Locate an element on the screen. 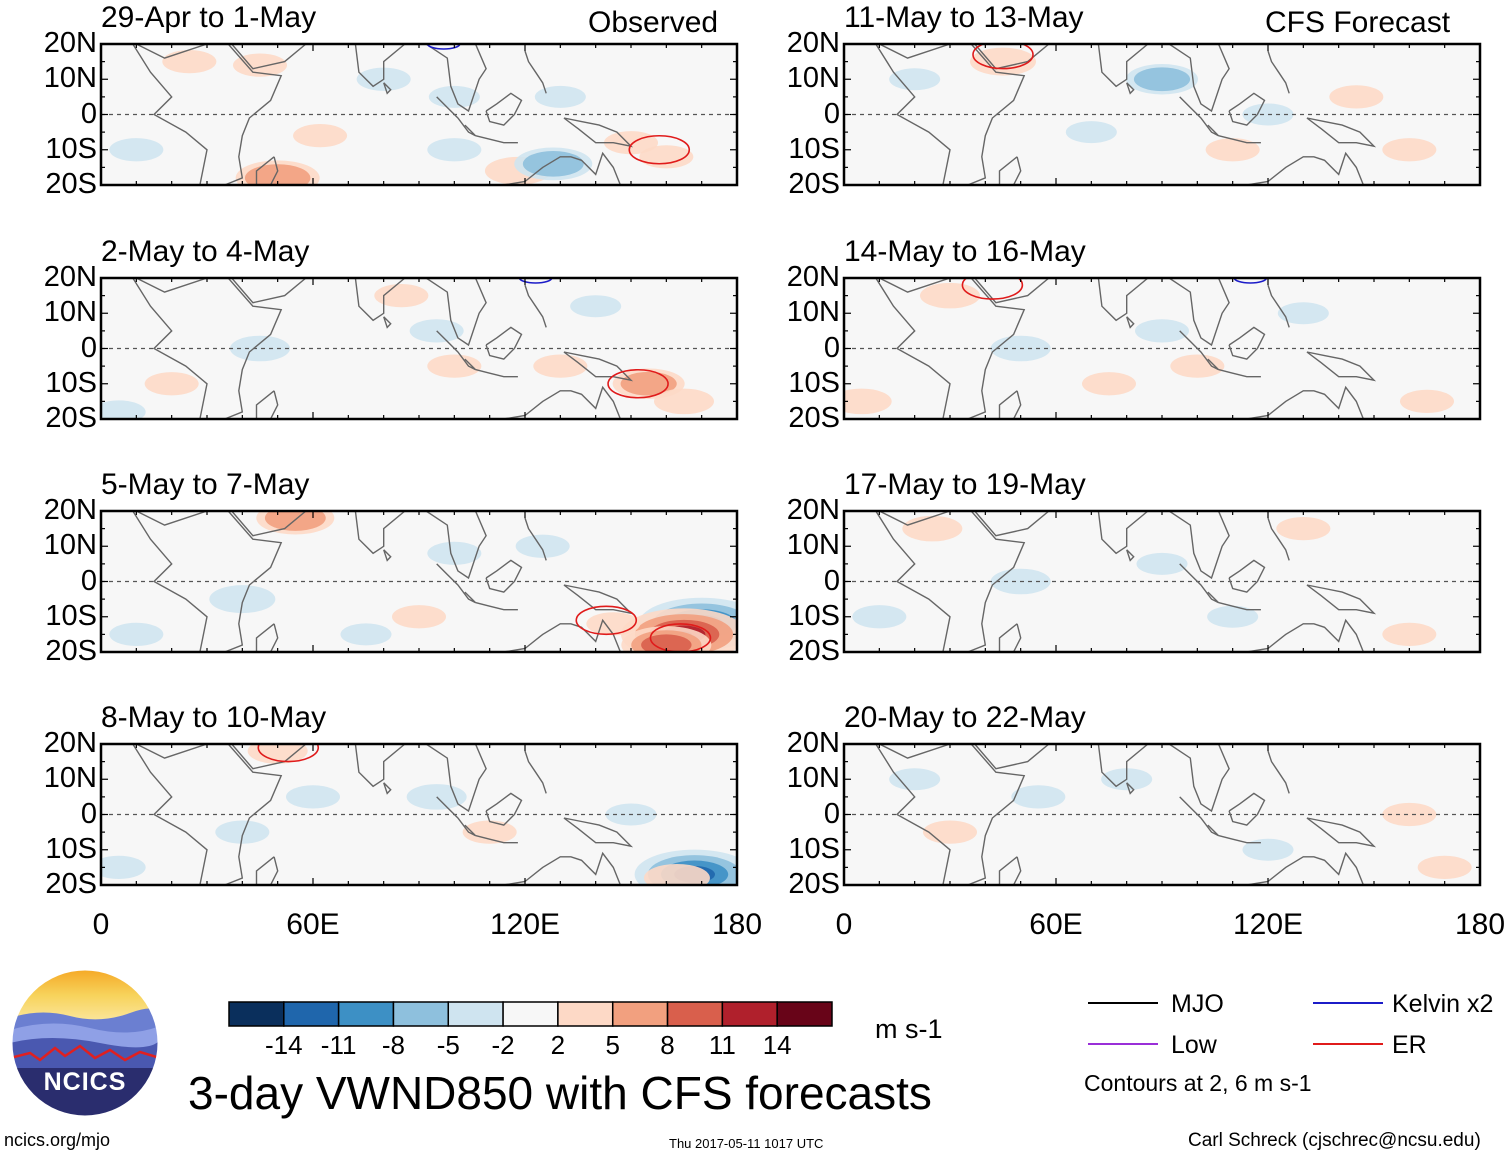 Image resolution: width=1510 pixels, height=1158 pixels. panel-title: 11-May to 13-May is located at coordinates (964, 17).